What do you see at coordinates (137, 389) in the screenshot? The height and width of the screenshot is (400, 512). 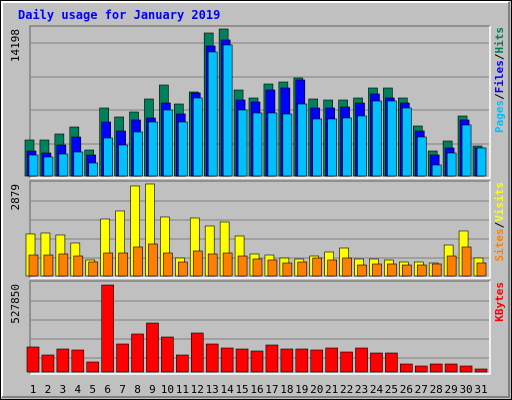 I see `x-tick-label: 8` at bounding box center [137, 389].